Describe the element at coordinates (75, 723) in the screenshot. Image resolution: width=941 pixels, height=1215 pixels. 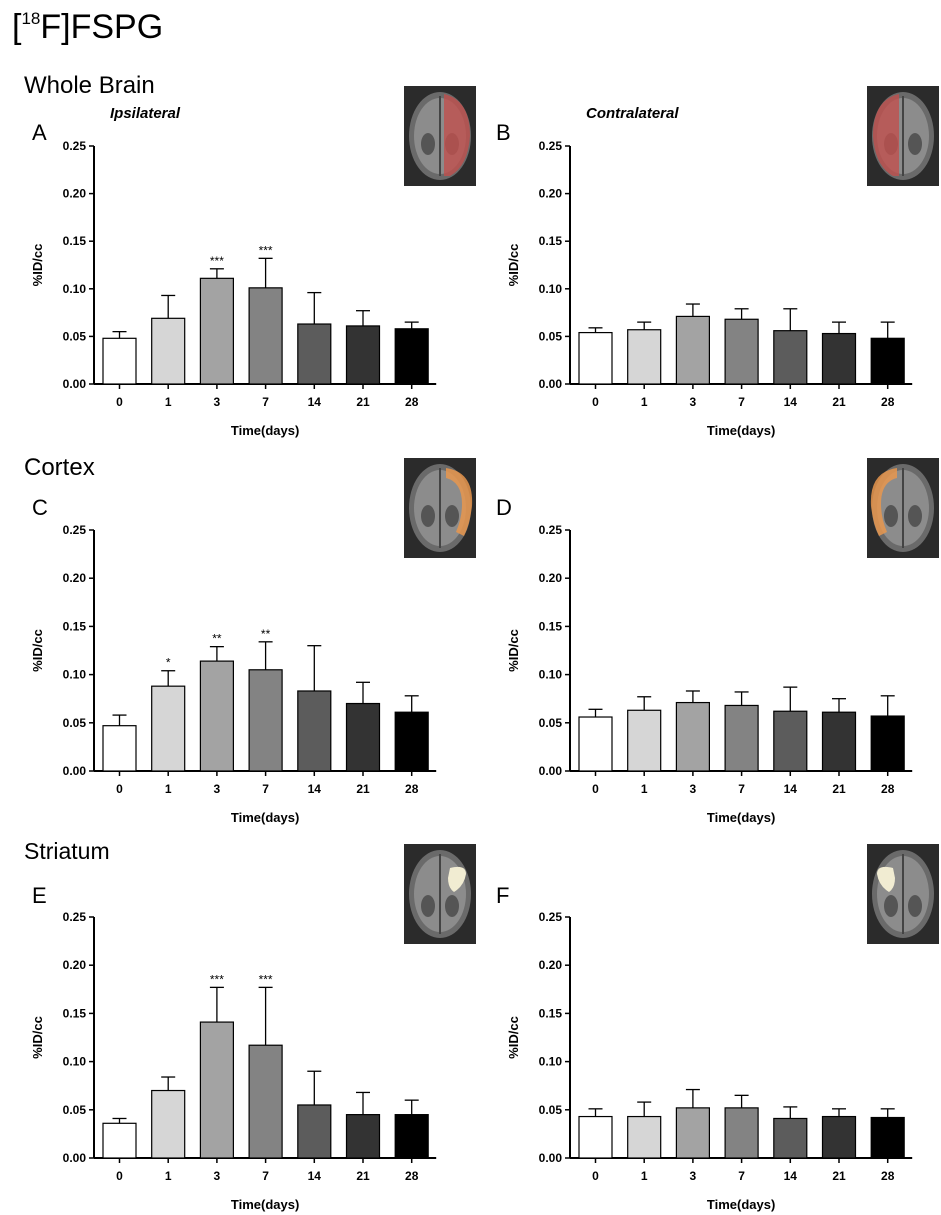
I see `y-tick-label: 0.05` at that location.